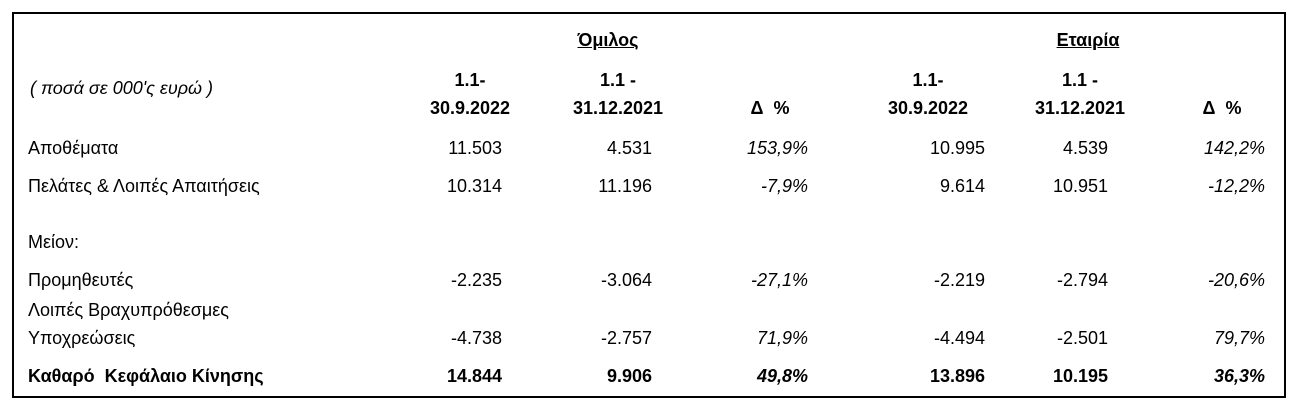  What do you see at coordinates (629, 148) in the screenshot?
I see `cell: 4.531` at bounding box center [629, 148].